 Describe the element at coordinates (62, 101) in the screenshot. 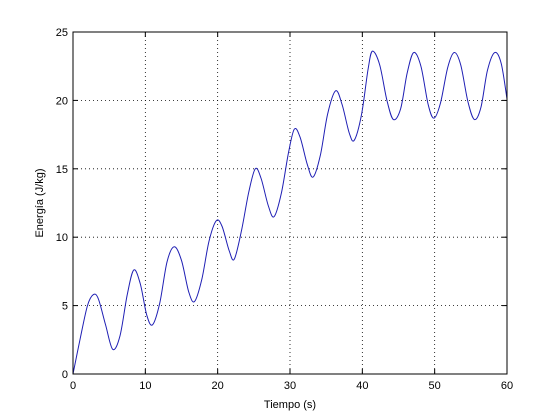

I see `y-tick-label: 20` at that location.